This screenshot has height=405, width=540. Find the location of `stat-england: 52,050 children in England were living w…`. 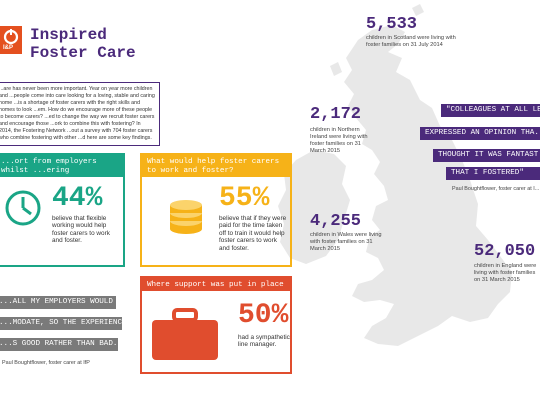

stat-england: 52,050 children in England were living w… is located at coordinates (506, 263).